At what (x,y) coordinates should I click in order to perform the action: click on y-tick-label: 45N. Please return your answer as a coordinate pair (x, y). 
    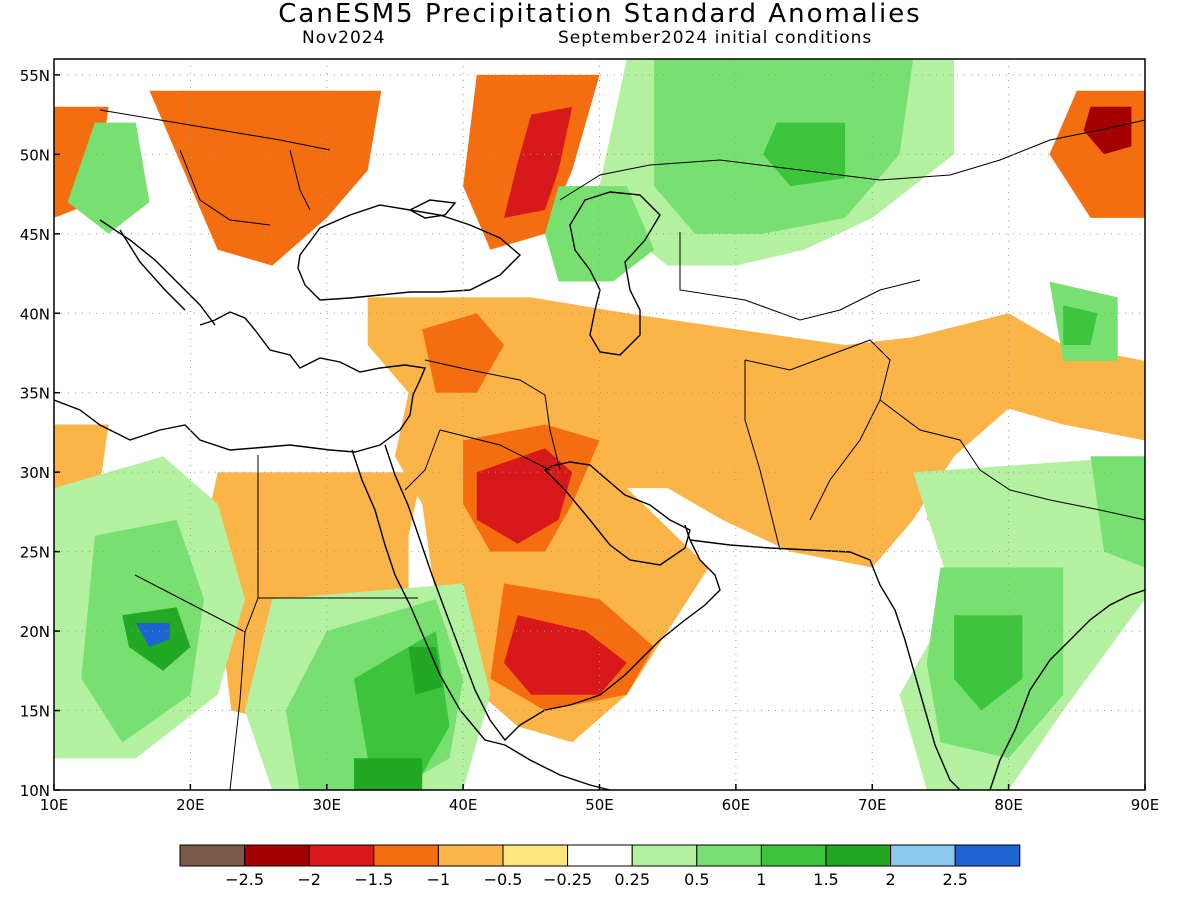
    Looking at the image, I should click on (35, 235).